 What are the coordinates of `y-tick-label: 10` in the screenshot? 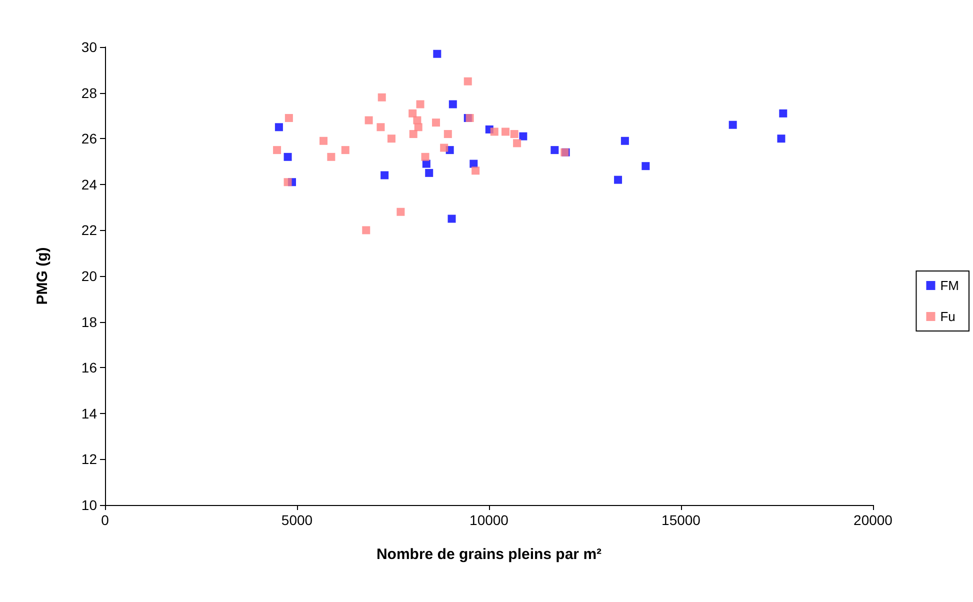 It's located at (89, 505).